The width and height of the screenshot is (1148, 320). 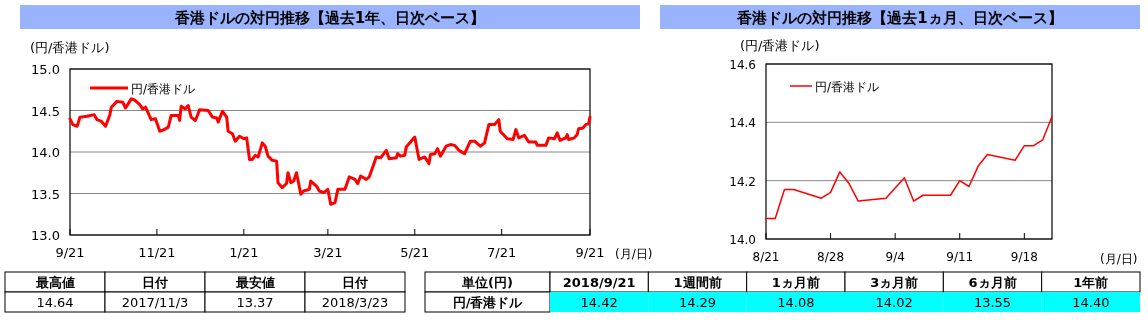 What do you see at coordinates (697, 302) in the screenshot?
I see `text: 14.29` at bounding box center [697, 302].